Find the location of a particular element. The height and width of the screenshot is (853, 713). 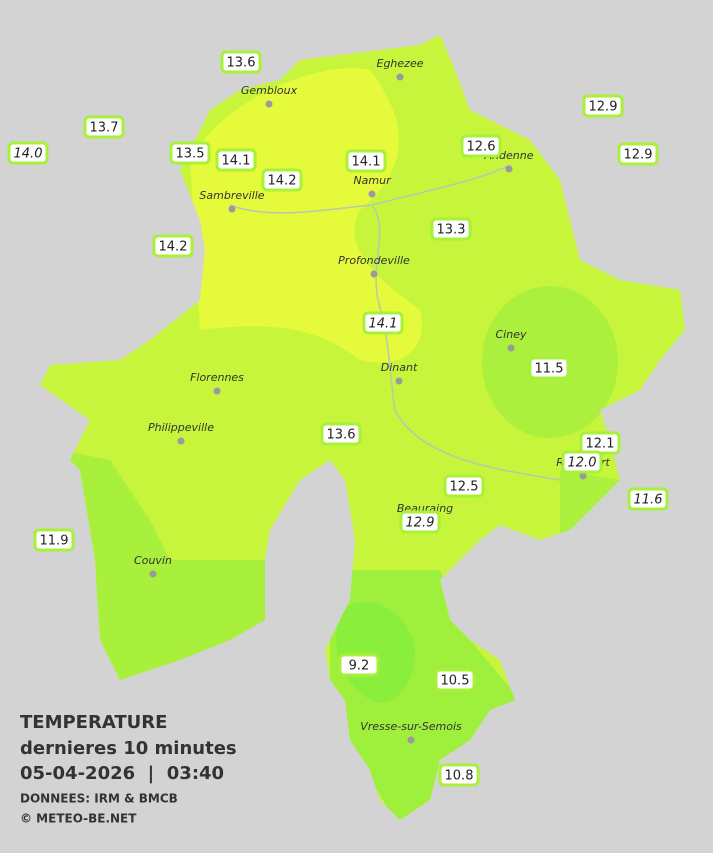

station-value: 12.1 is located at coordinates (600, 444).